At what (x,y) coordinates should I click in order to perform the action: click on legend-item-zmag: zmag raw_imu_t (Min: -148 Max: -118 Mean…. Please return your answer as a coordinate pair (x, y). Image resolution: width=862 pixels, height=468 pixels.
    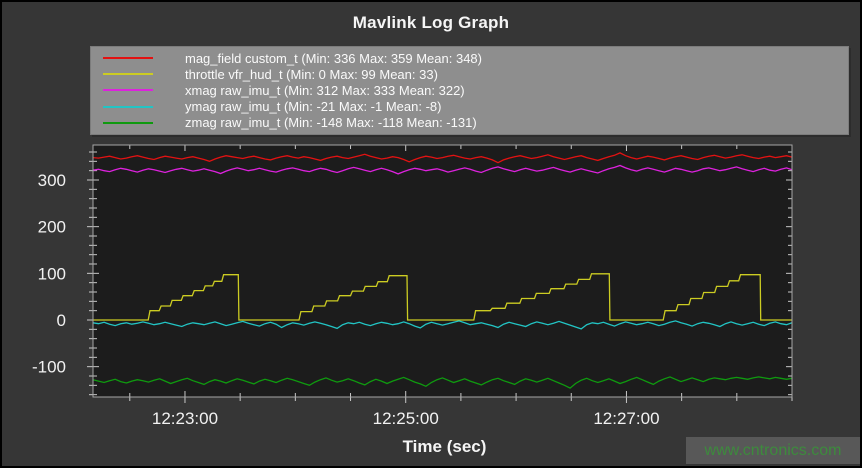
    Looking at the image, I should click on (469, 123).